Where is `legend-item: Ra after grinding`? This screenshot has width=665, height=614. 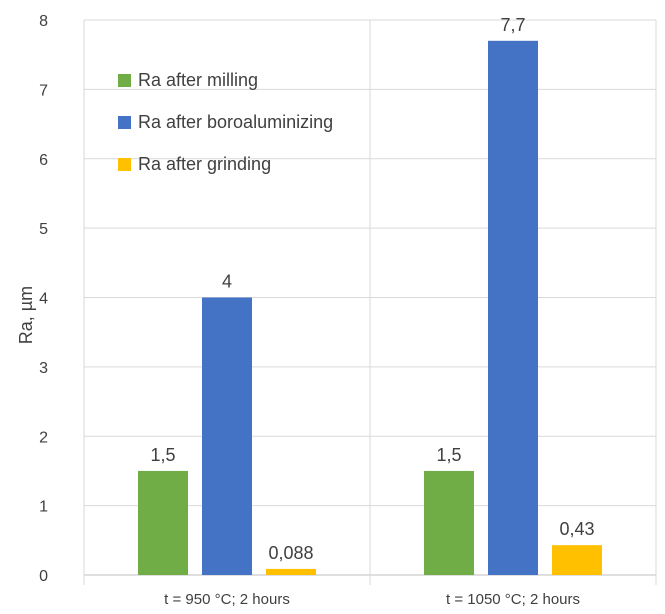 legend-item: Ra after grinding is located at coordinates (225, 164).